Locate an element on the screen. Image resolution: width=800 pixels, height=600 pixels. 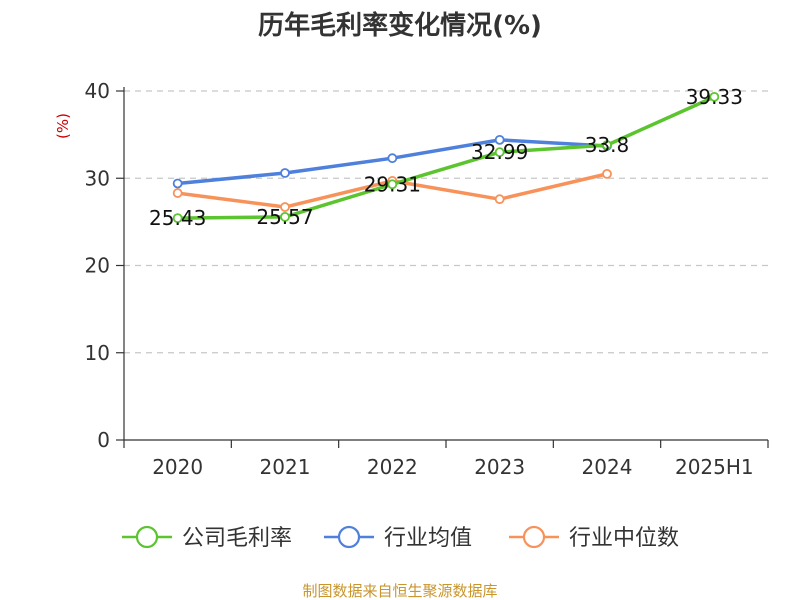
x-tick-label: 2024 is located at coordinates (607, 467).